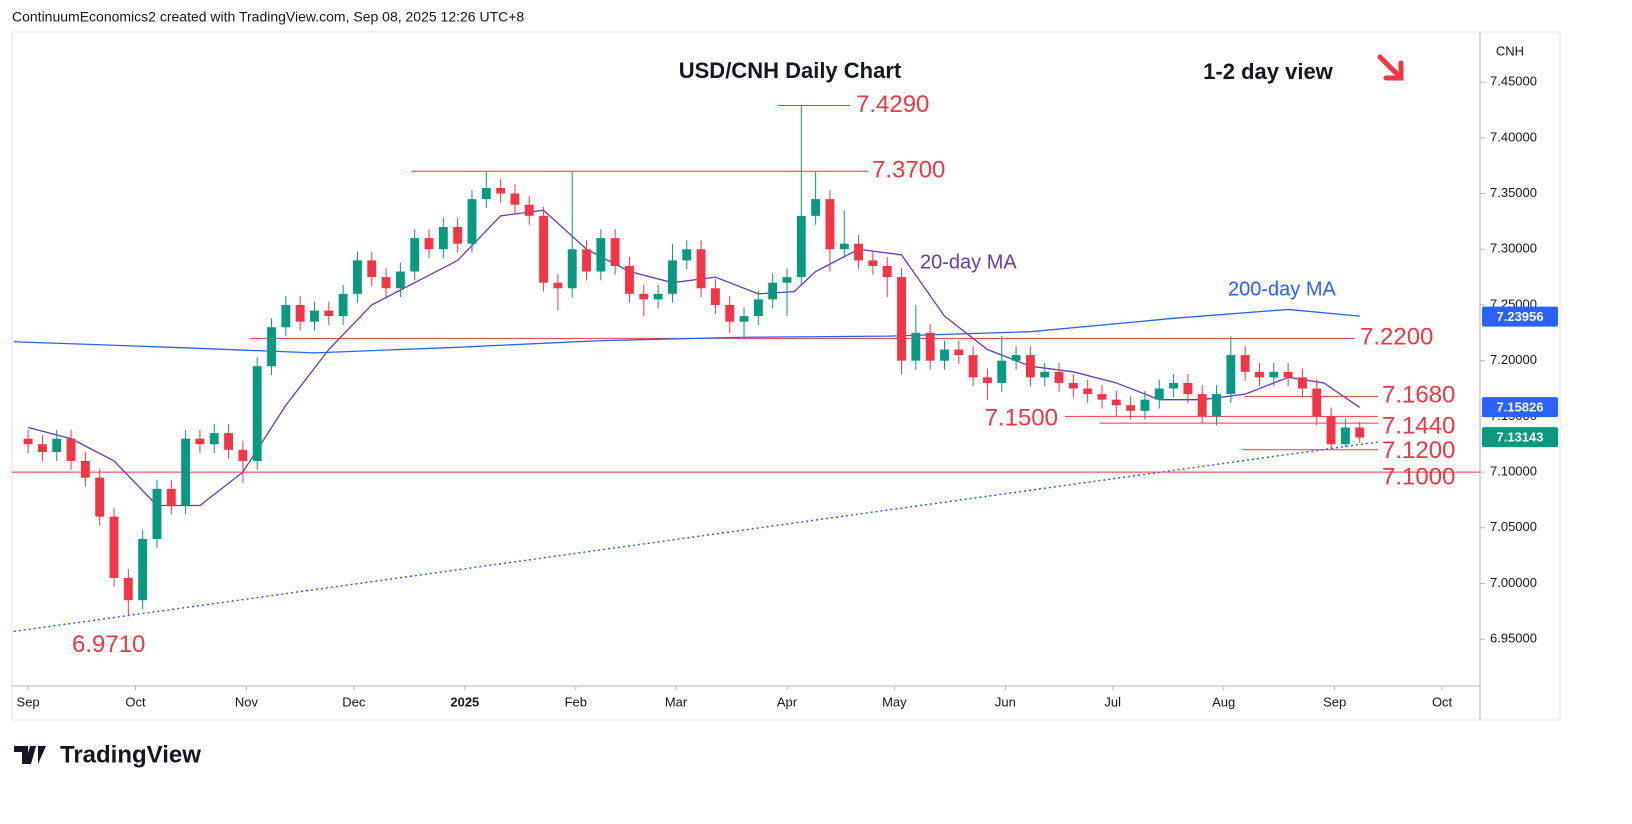  Describe the element at coordinates (908, 170) in the screenshot. I see `level-label: 7.3700` at that location.